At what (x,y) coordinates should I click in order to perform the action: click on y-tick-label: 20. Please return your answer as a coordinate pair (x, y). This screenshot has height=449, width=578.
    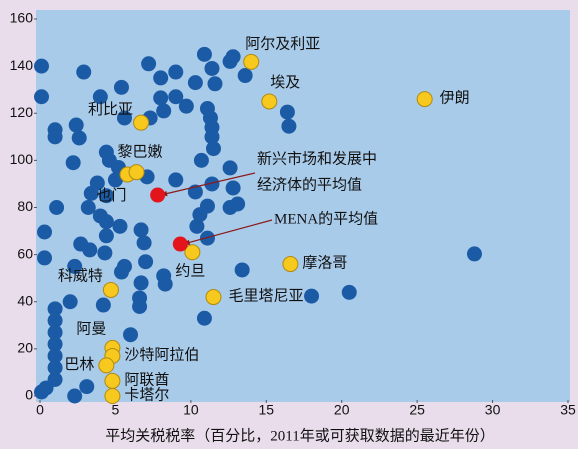
    Looking at the image, I should click on (25, 348).